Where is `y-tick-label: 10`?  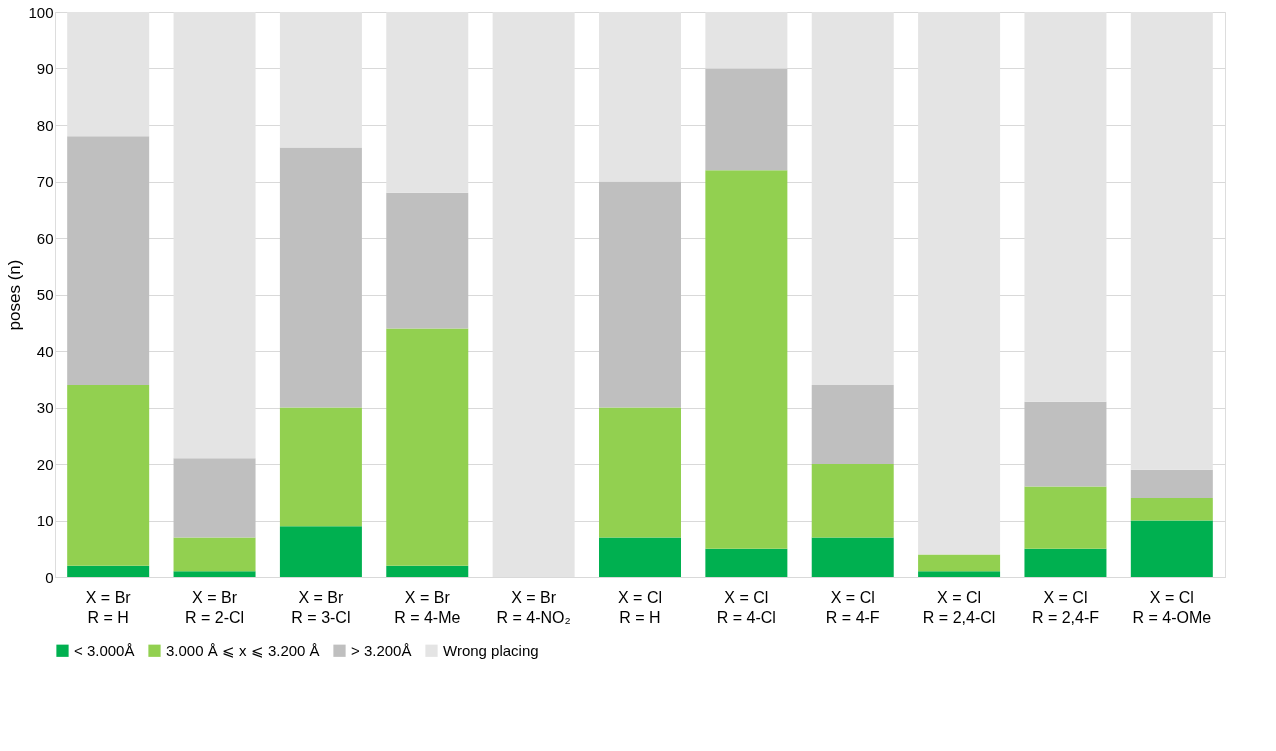 y-tick-label: 10 is located at coordinates (45, 520).